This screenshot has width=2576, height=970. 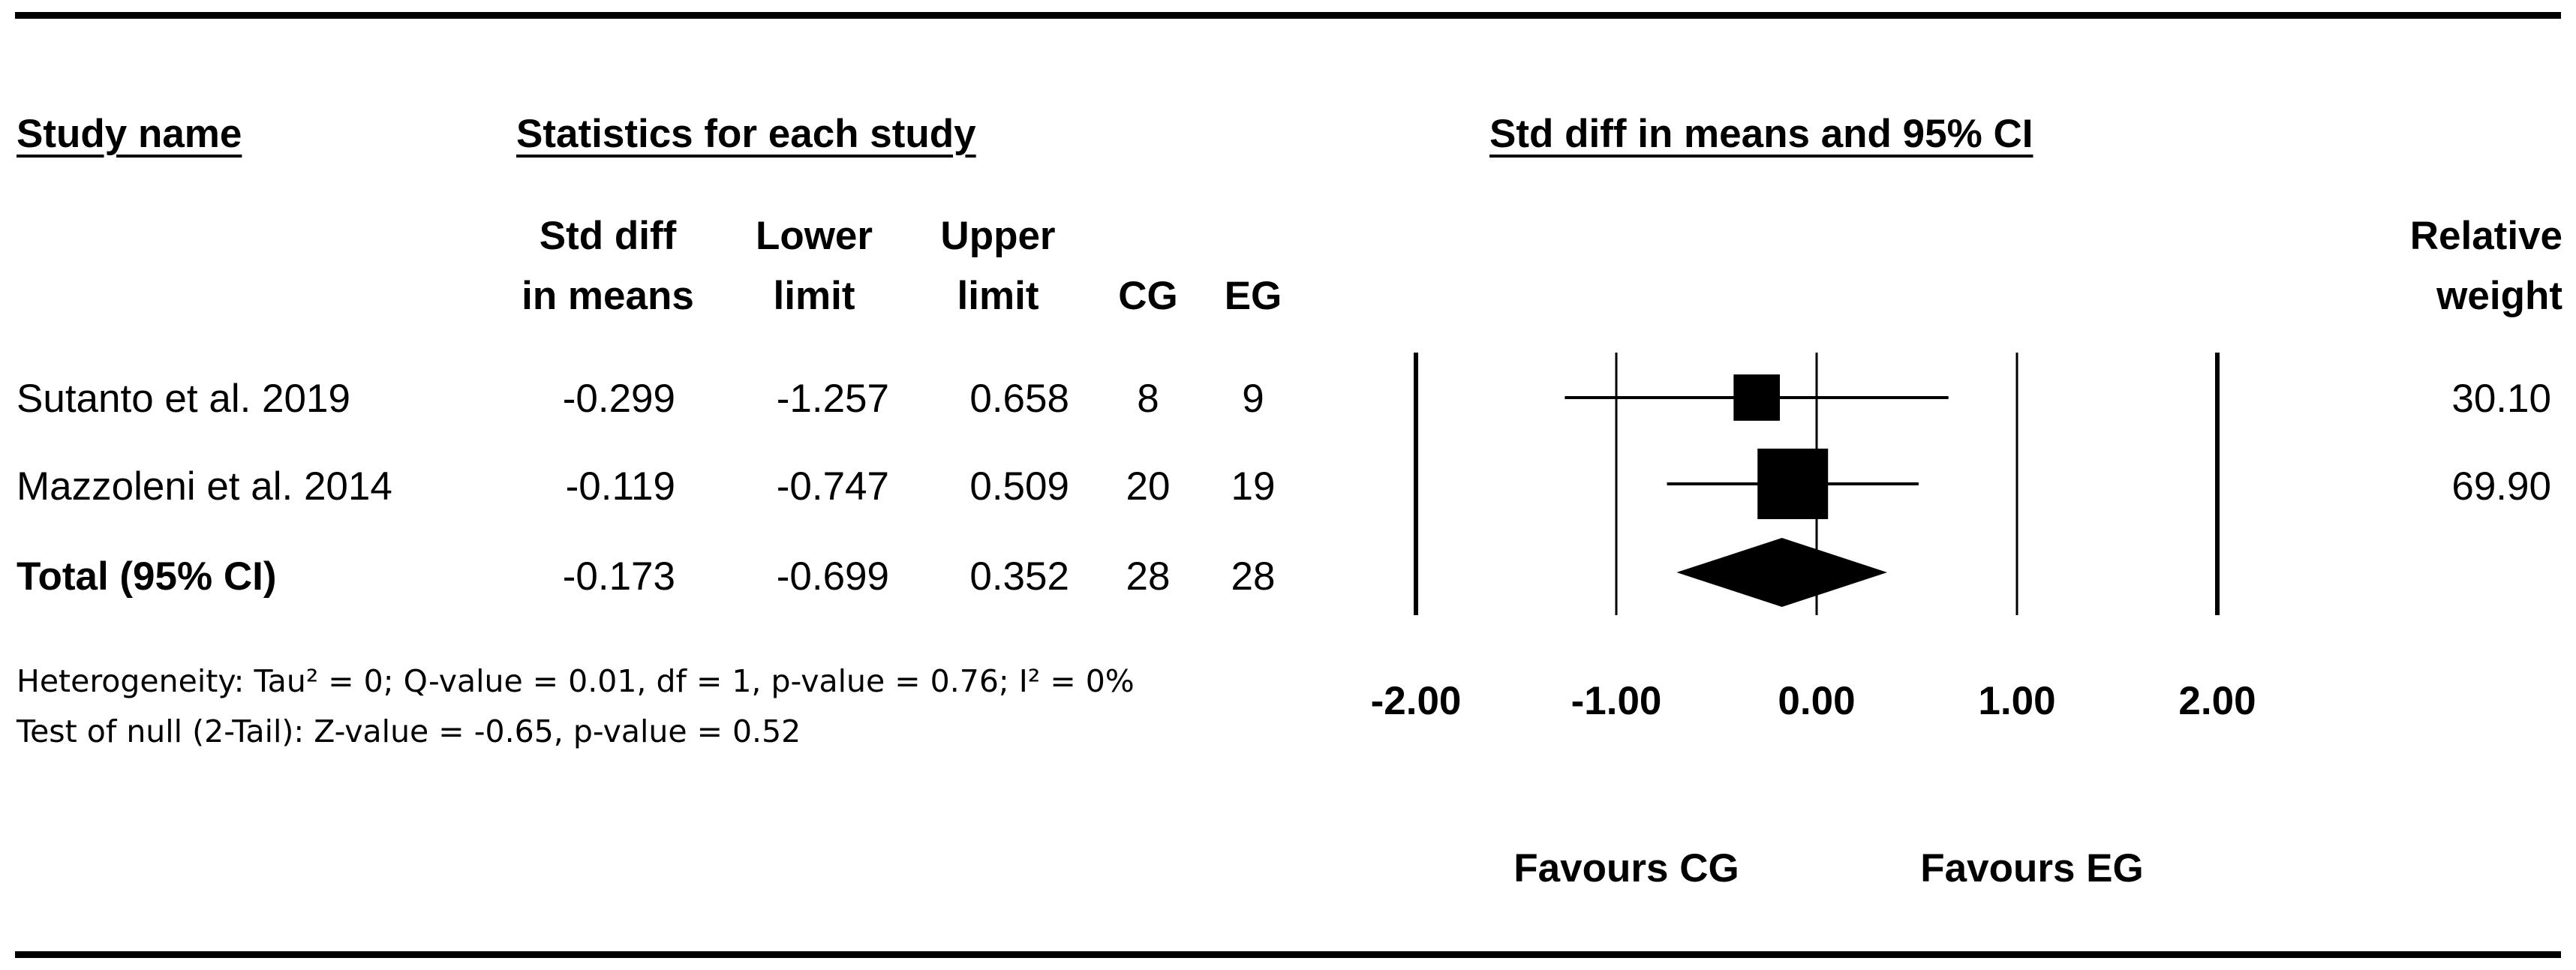 What do you see at coordinates (814, 296) in the screenshot?
I see `col-header-lower-line2: limit` at bounding box center [814, 296].